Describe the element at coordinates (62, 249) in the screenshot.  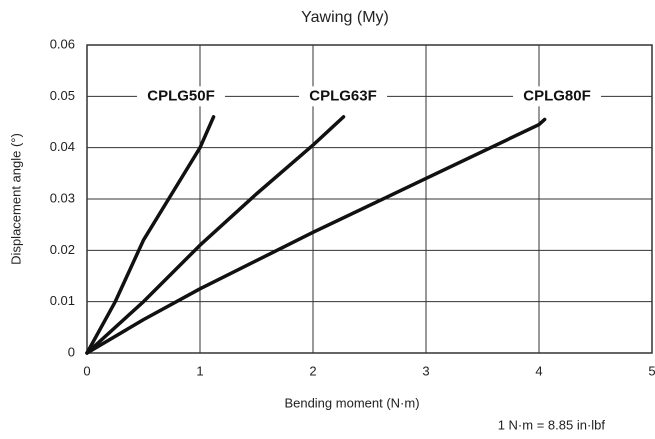
I see `y-tick-label: 0.02` at that location.